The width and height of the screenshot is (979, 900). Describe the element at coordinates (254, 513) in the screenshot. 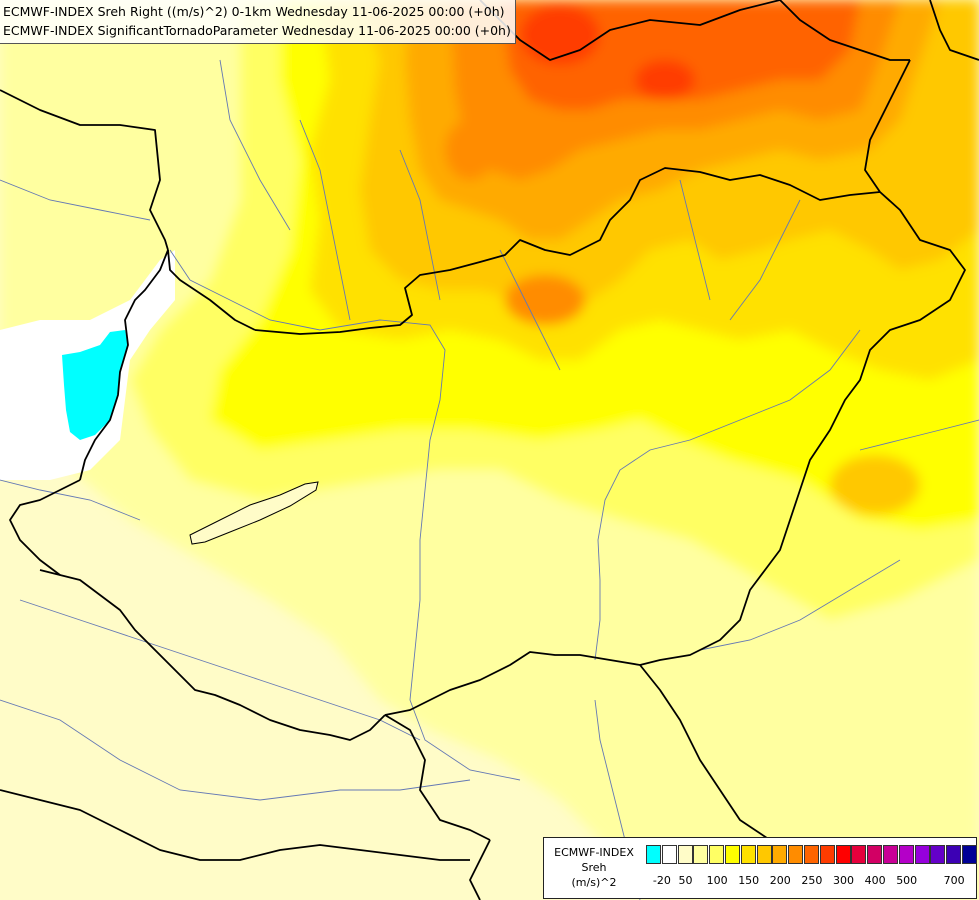

I see `lake-balaton` at that location.